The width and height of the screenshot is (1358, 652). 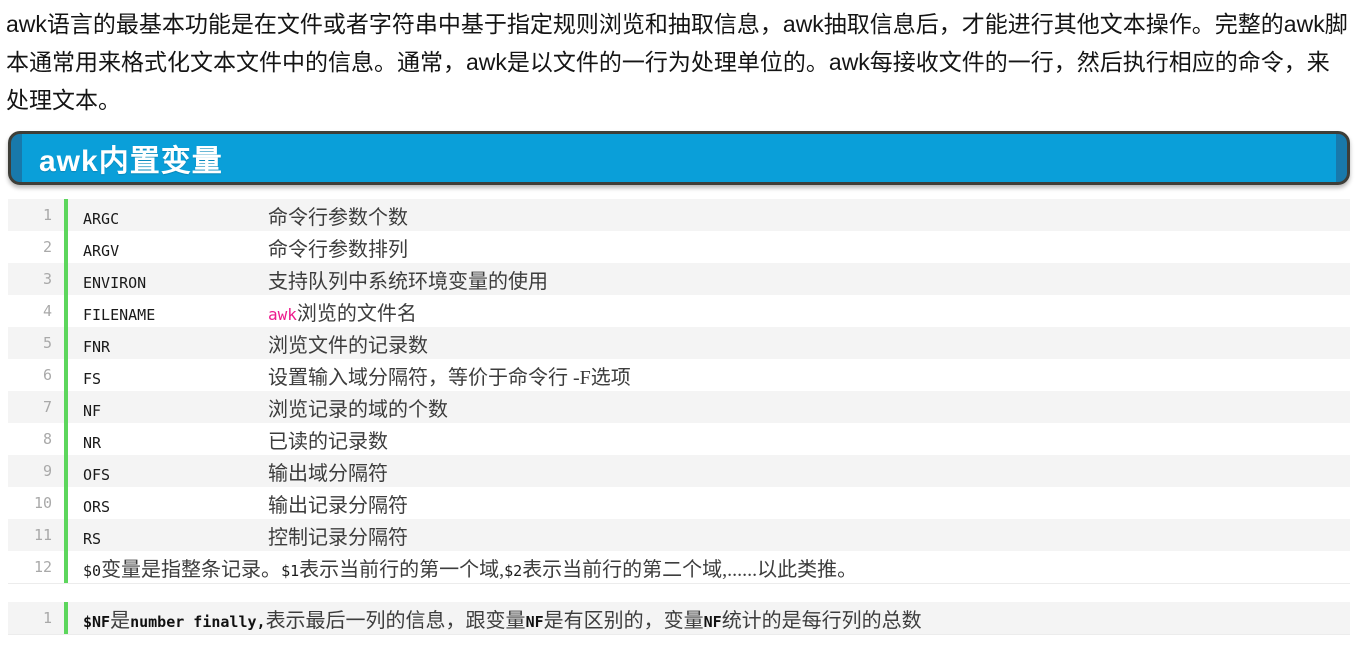 I want to click on code-line: 6 FS 设置输入域分隔符，等价于命令行 -F选项, so click(x=679, y=375).